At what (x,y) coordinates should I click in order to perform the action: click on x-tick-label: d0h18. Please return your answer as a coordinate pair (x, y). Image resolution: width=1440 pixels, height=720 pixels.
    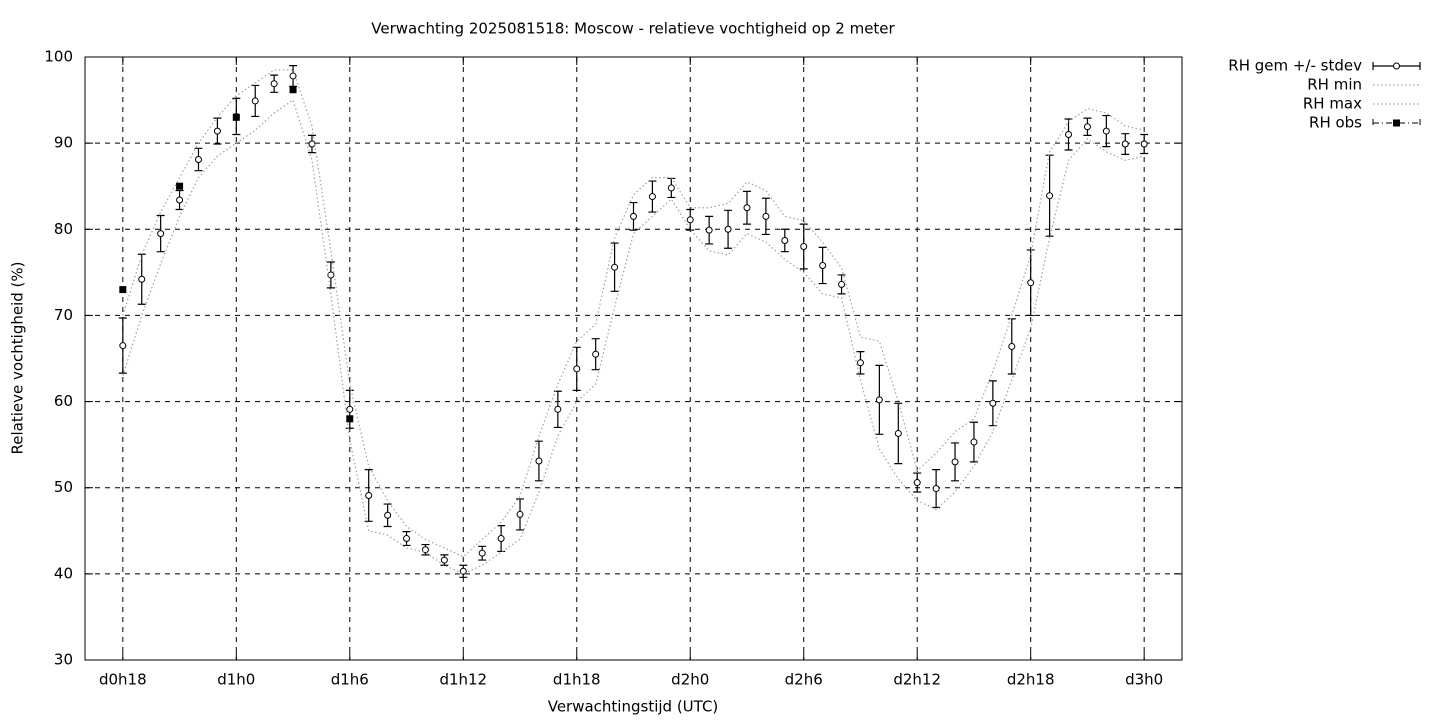
    Looking at the image, I should click on (123, 680).